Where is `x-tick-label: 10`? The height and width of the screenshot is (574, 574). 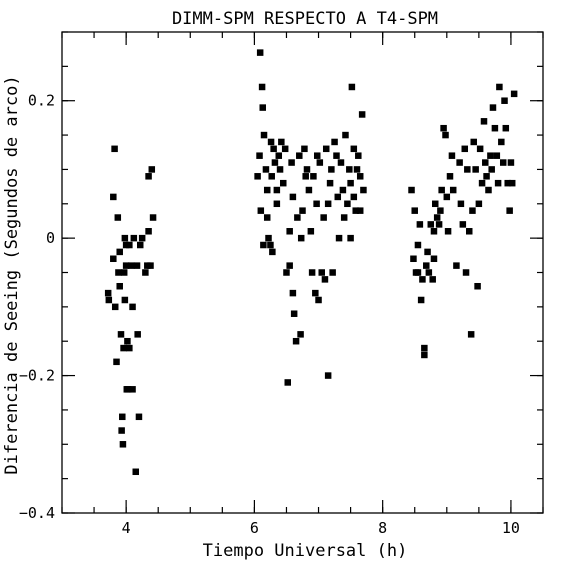
x-tick-label: 10 is located at coordinates (511, 528).